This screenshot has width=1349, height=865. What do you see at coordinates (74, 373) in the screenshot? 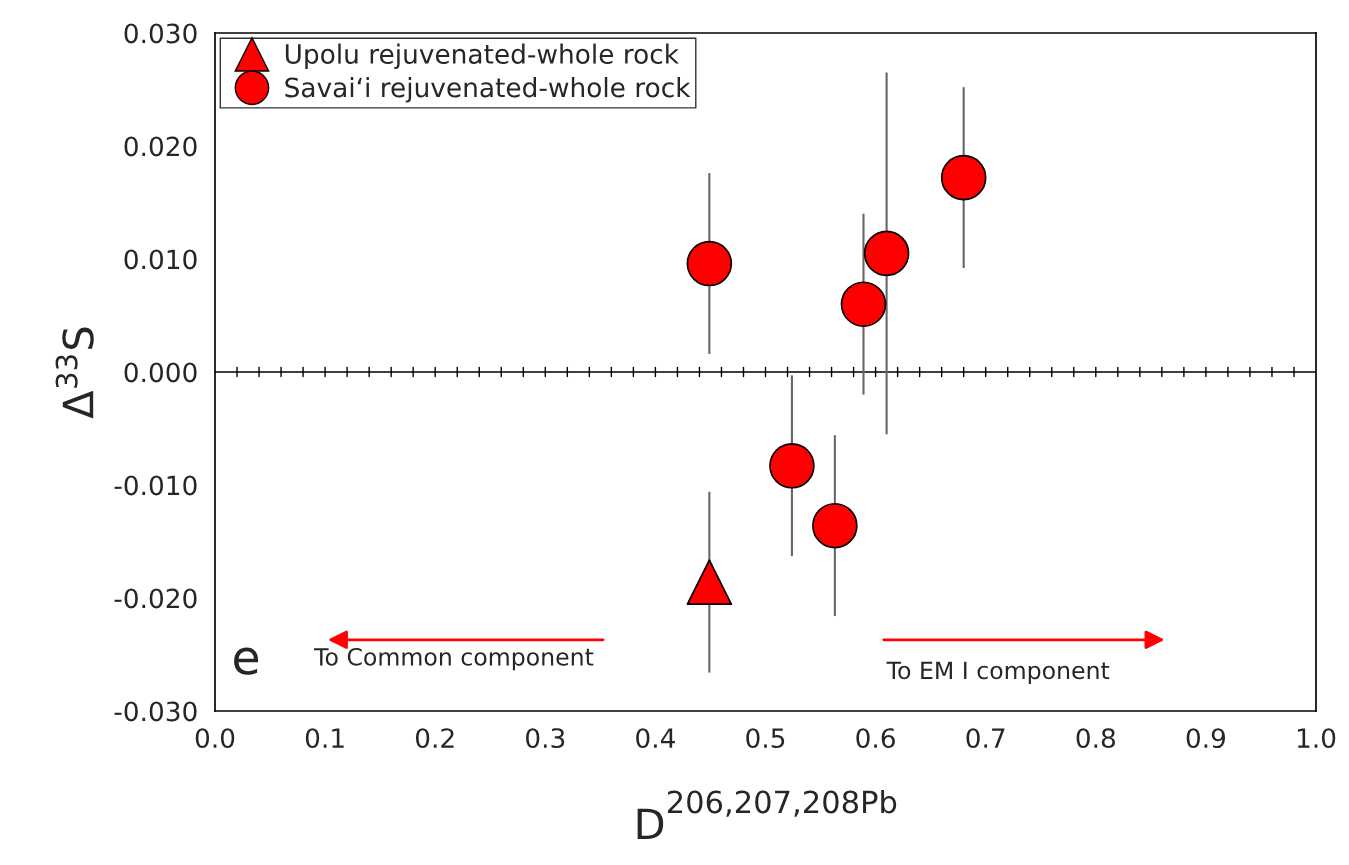
I see `y-axis-title: Δ$^{33}$S` at bounding box center [74, 373].